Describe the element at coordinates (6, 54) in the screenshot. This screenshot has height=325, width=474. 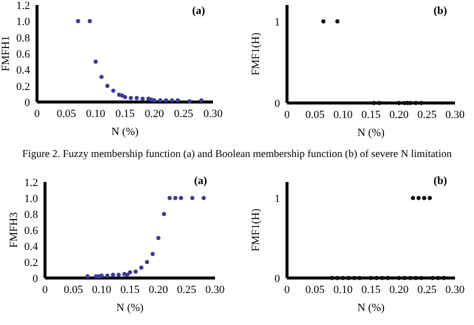
I see `y-axis-title: FMFH1` at that location.